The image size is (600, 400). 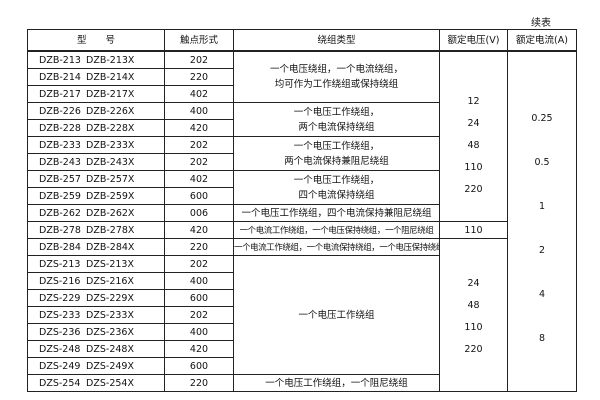 I want to click on model-number: DZB-259, so click(x=60, y=196).